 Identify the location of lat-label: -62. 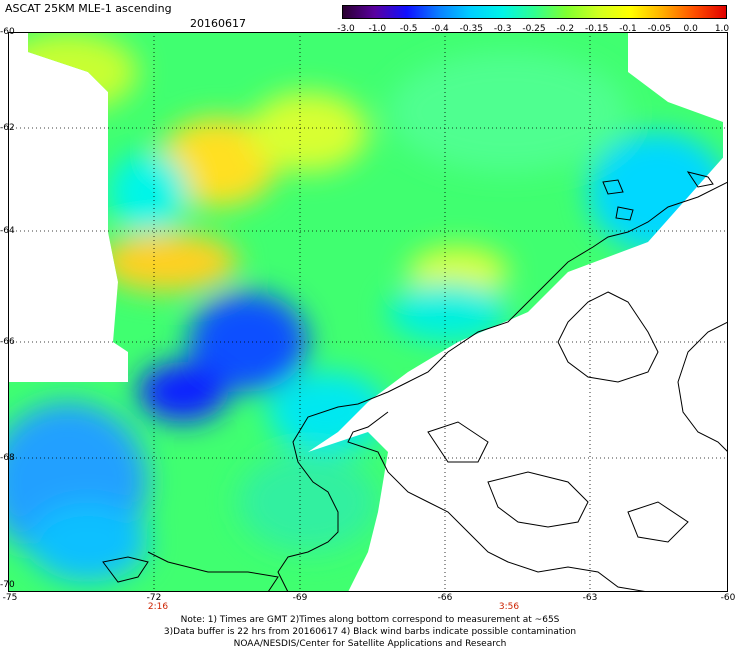
(7, 128).